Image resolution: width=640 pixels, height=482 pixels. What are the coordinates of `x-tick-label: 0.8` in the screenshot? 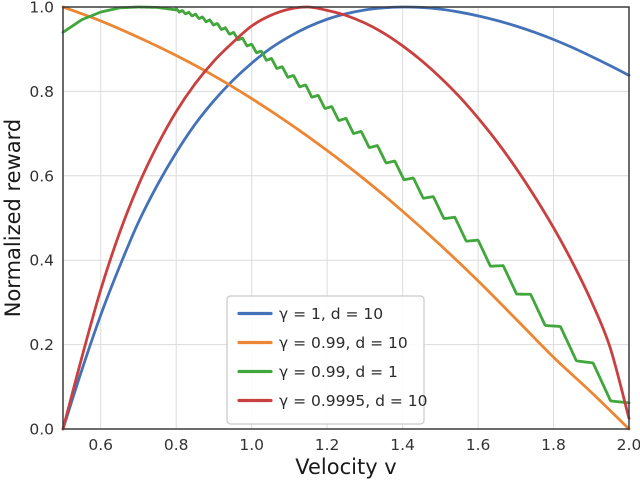 It's located at (176, 445).